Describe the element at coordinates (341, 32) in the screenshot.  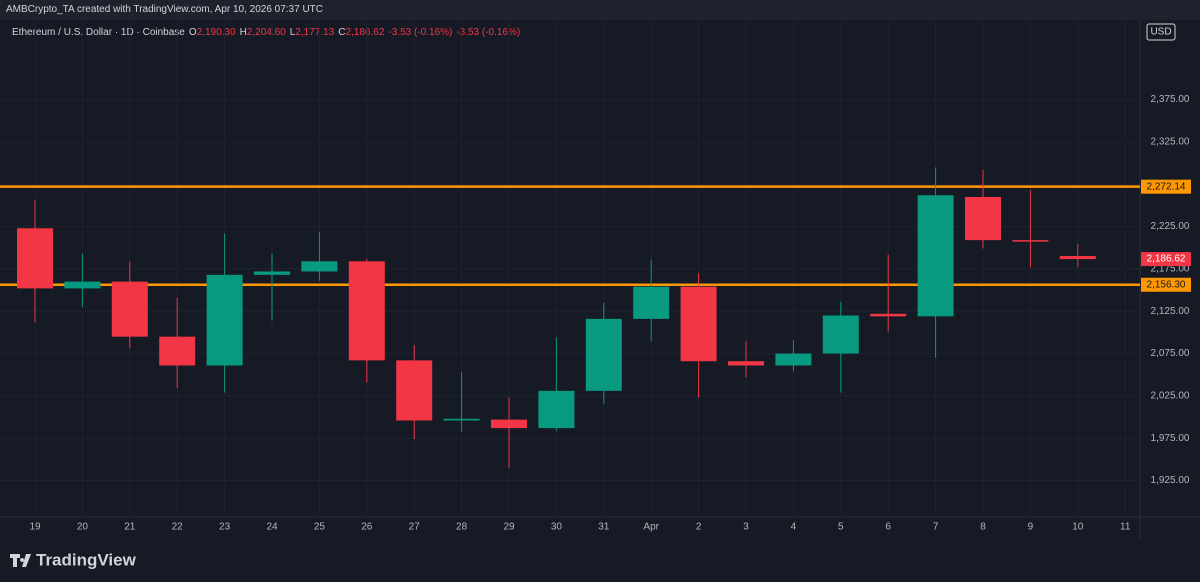
I see `legend-item: C` at that location.